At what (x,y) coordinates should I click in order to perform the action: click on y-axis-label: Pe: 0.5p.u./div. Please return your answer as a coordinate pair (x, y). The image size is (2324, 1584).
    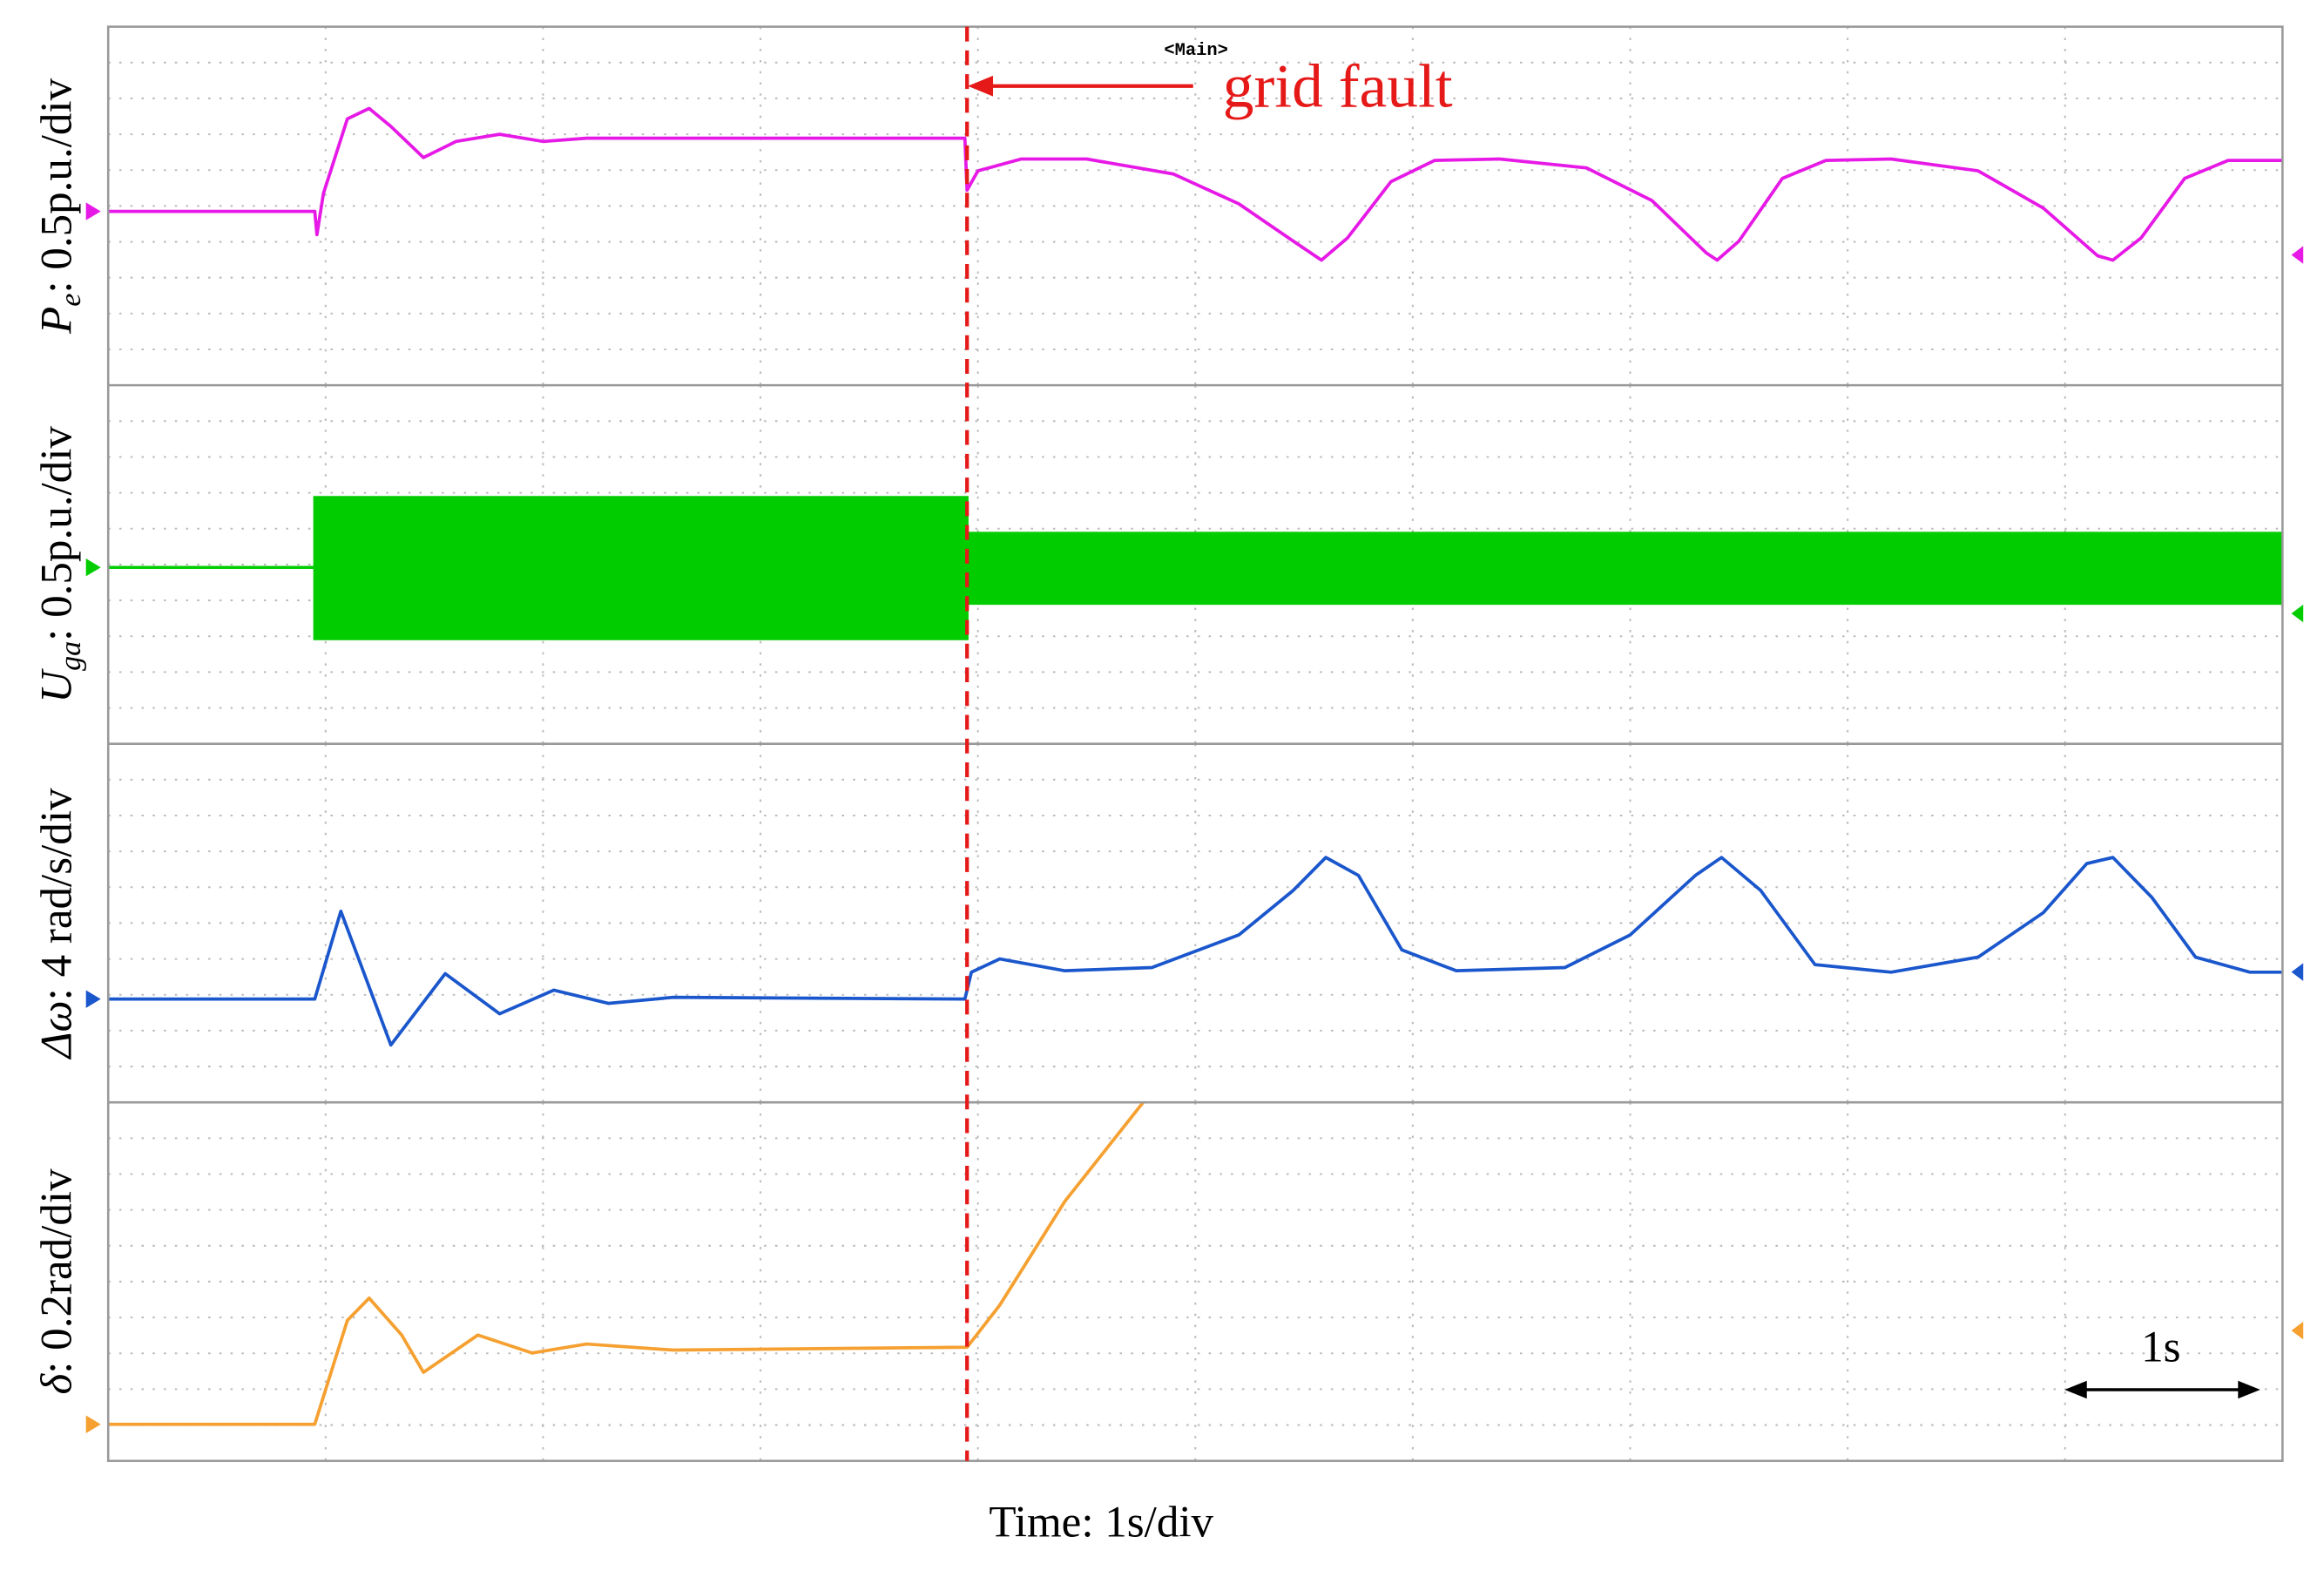
    Looking at the image, I should click on (60, 206).